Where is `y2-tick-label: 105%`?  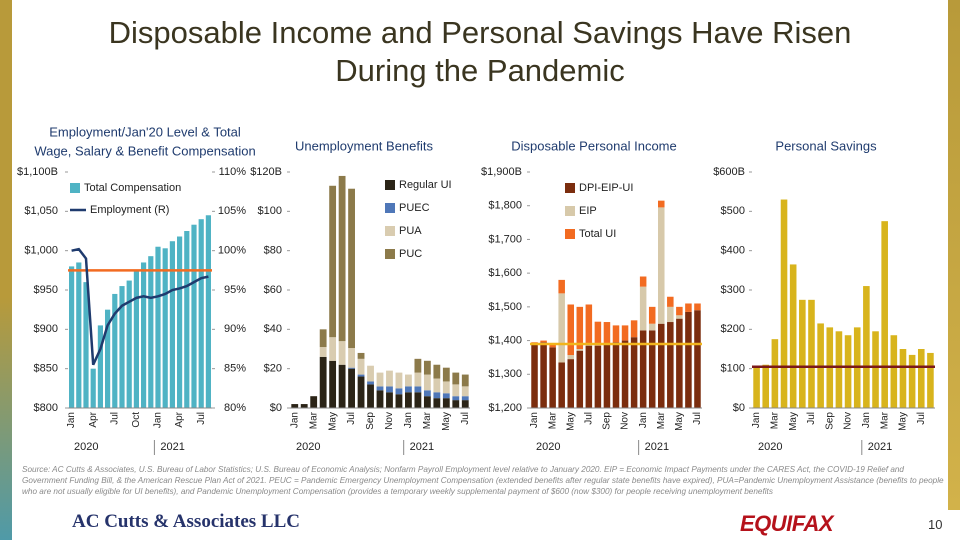
y2-tick-label: 105% is located at coordinates (232, 211).